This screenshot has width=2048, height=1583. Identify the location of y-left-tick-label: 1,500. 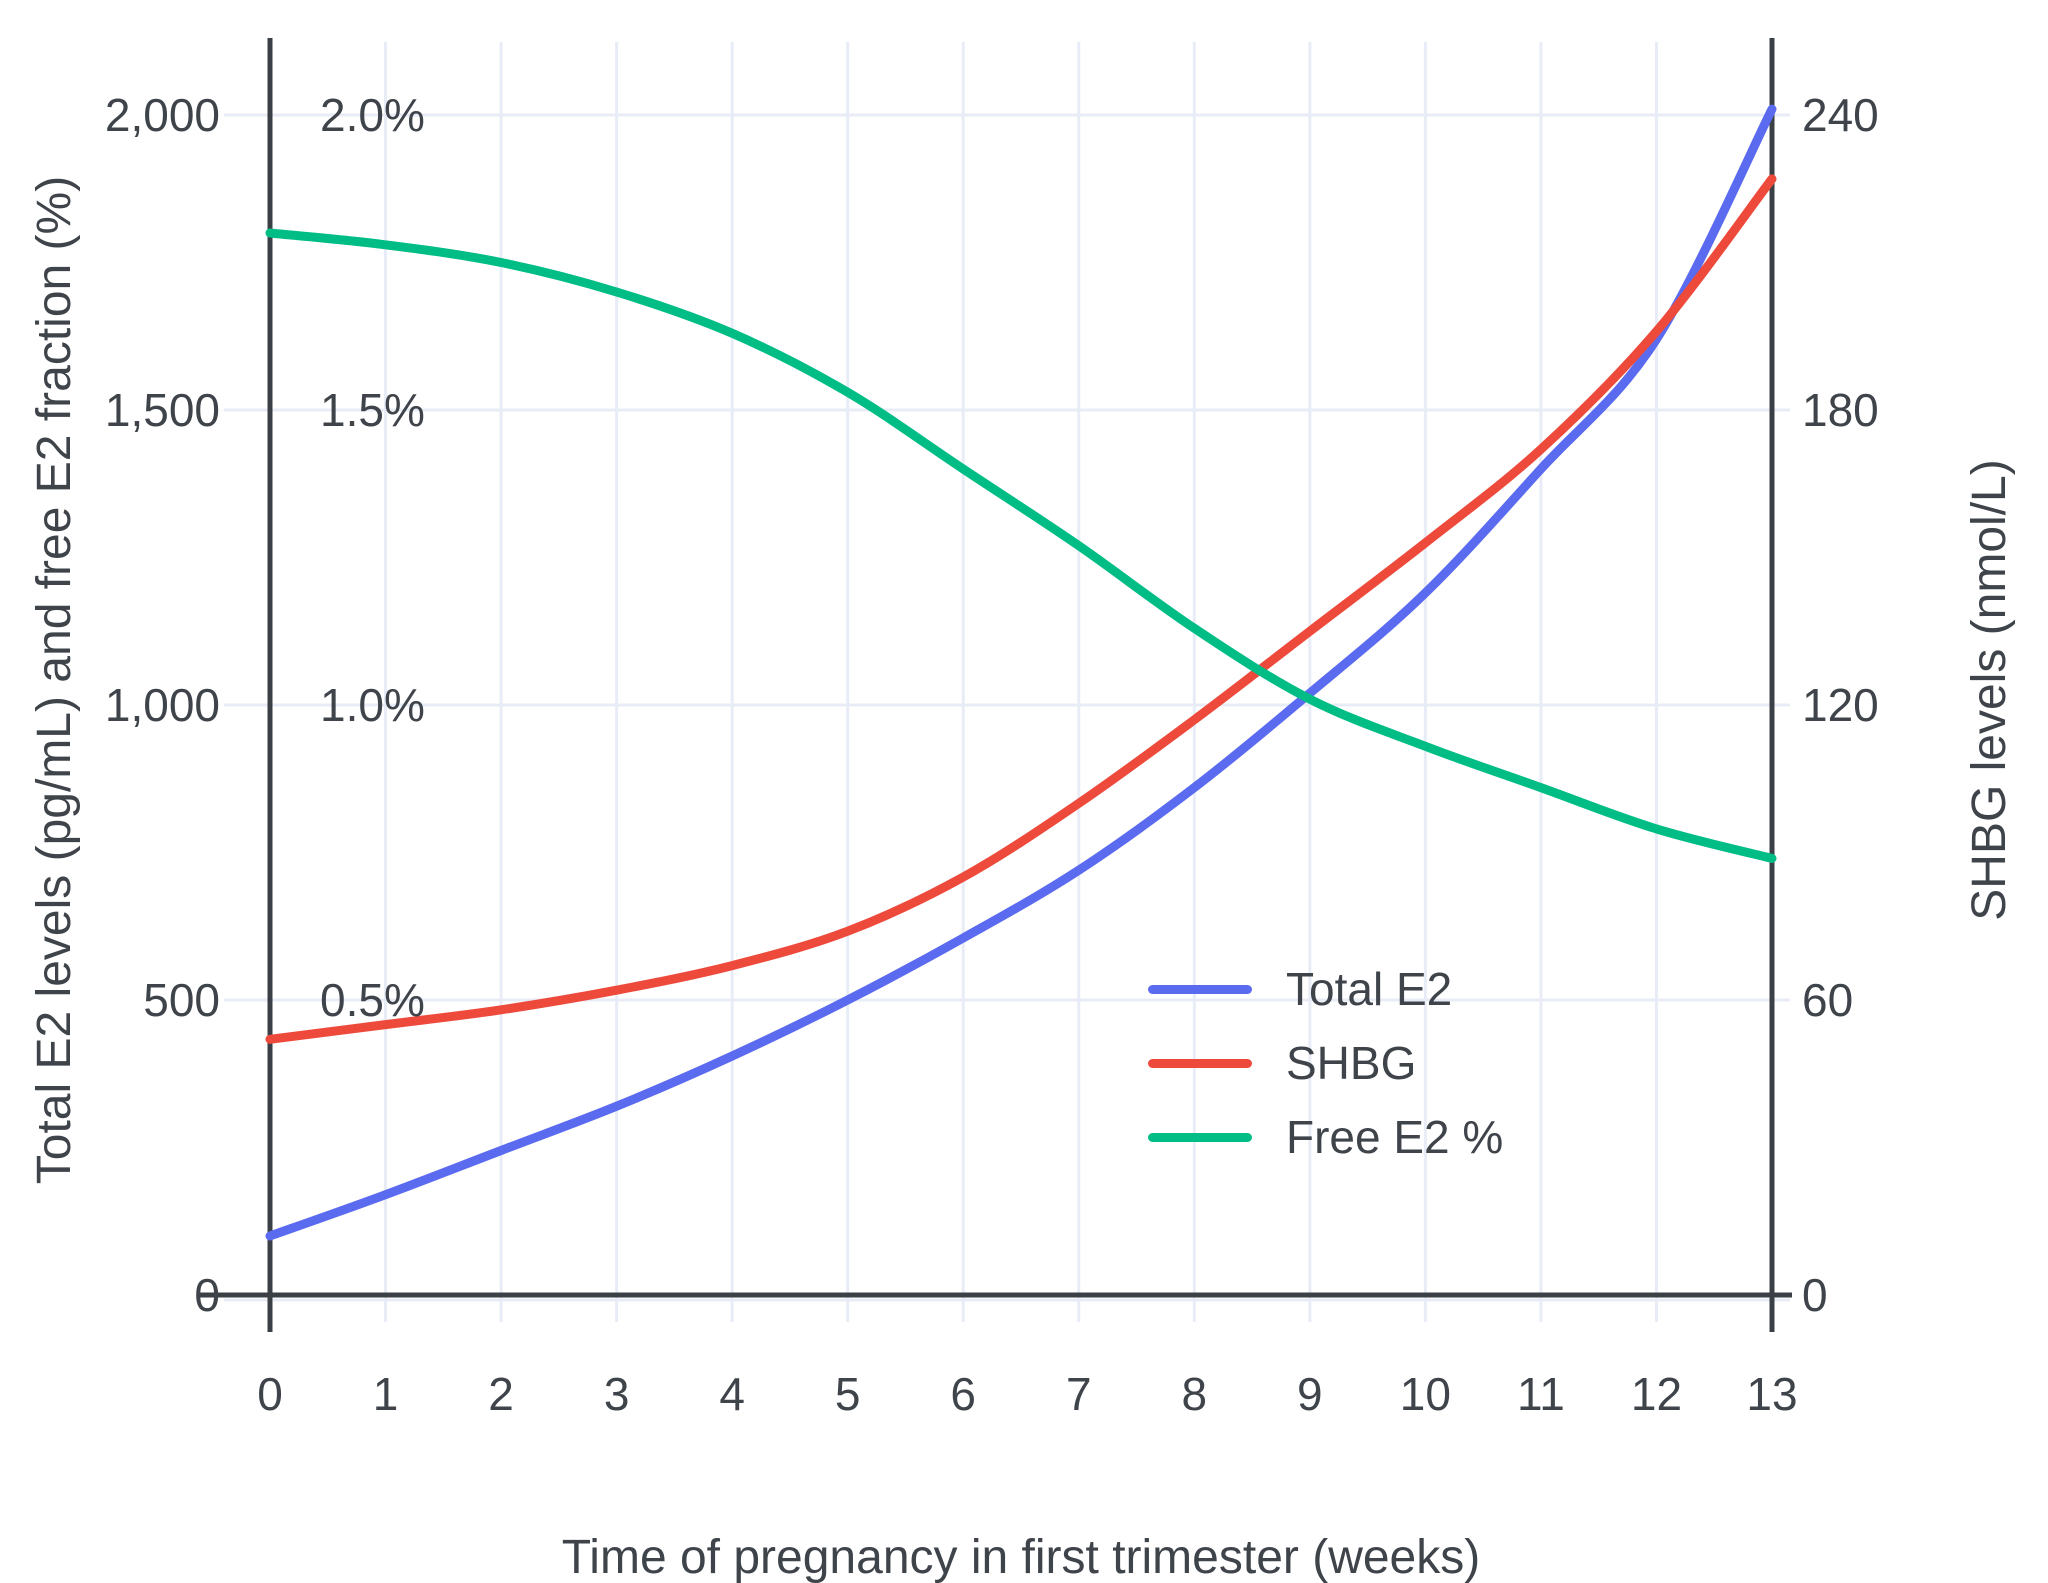
(162, 410).